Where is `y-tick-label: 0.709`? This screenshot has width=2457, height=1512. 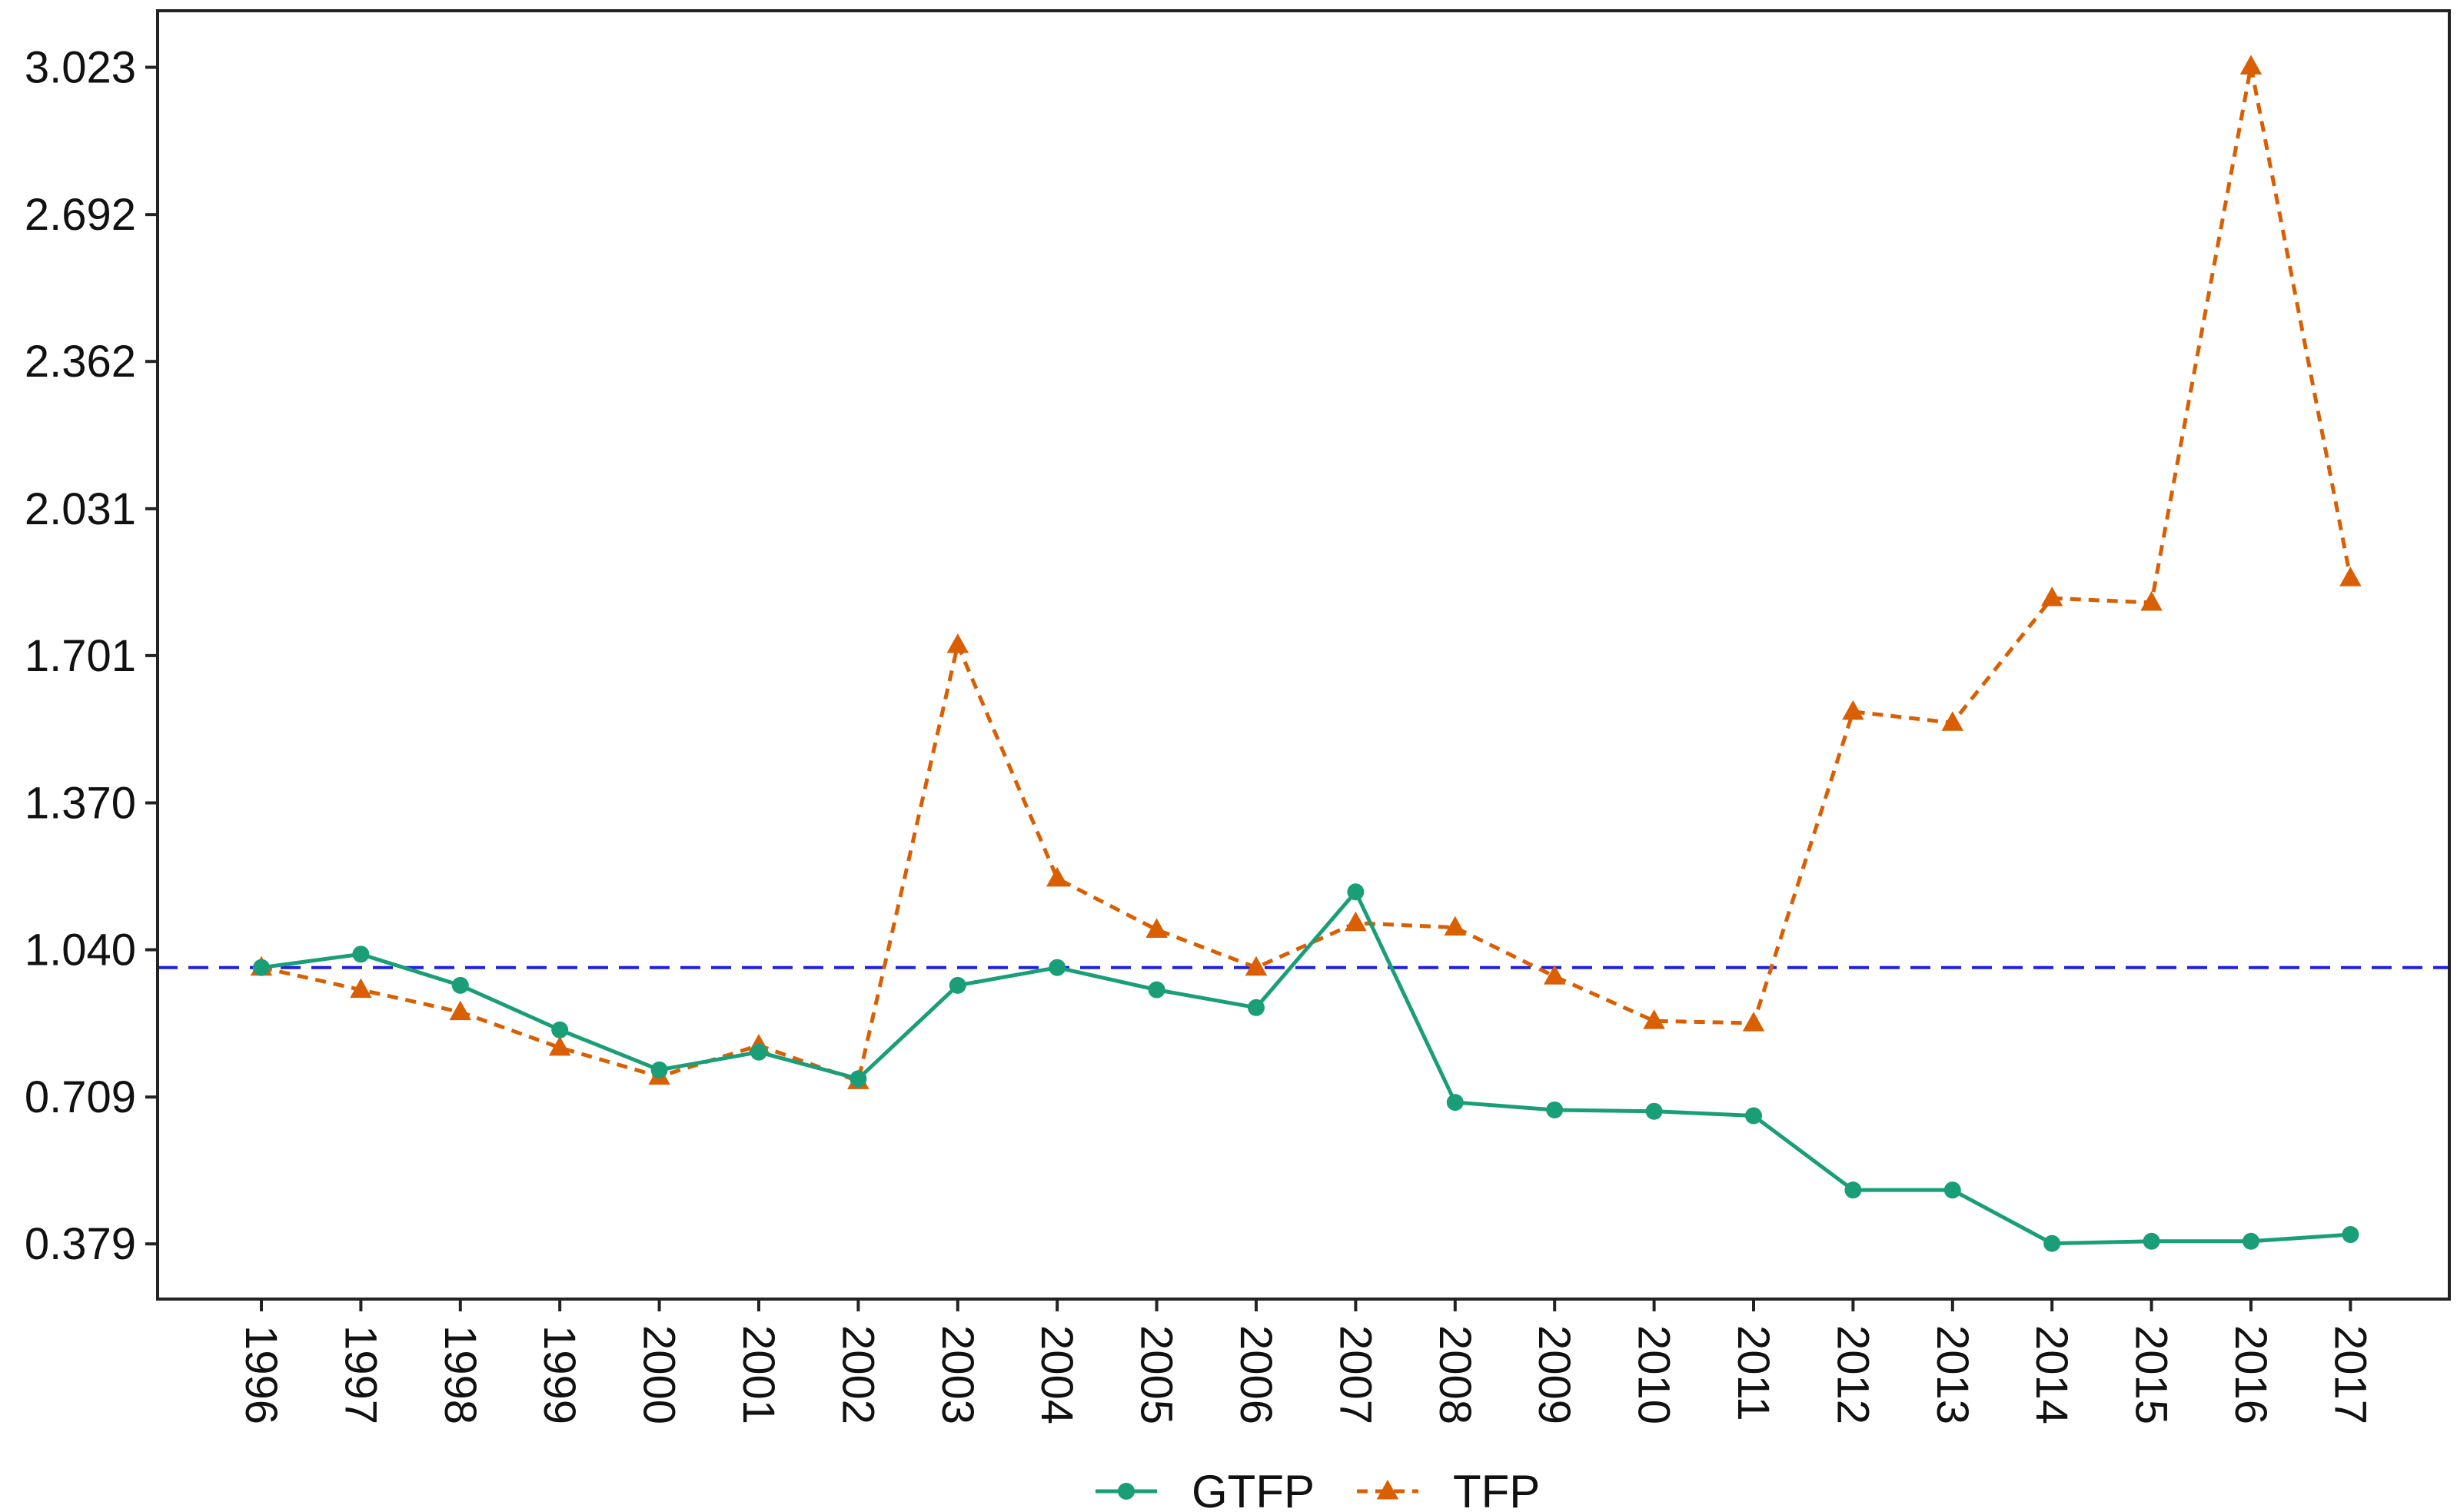 y-tick-label: 0.709 is located at coordinates (80, 1097).